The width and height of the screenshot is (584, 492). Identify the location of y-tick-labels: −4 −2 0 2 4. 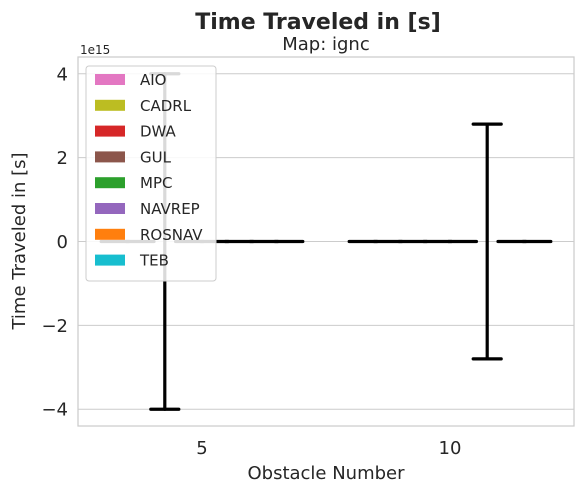
(54, 242).